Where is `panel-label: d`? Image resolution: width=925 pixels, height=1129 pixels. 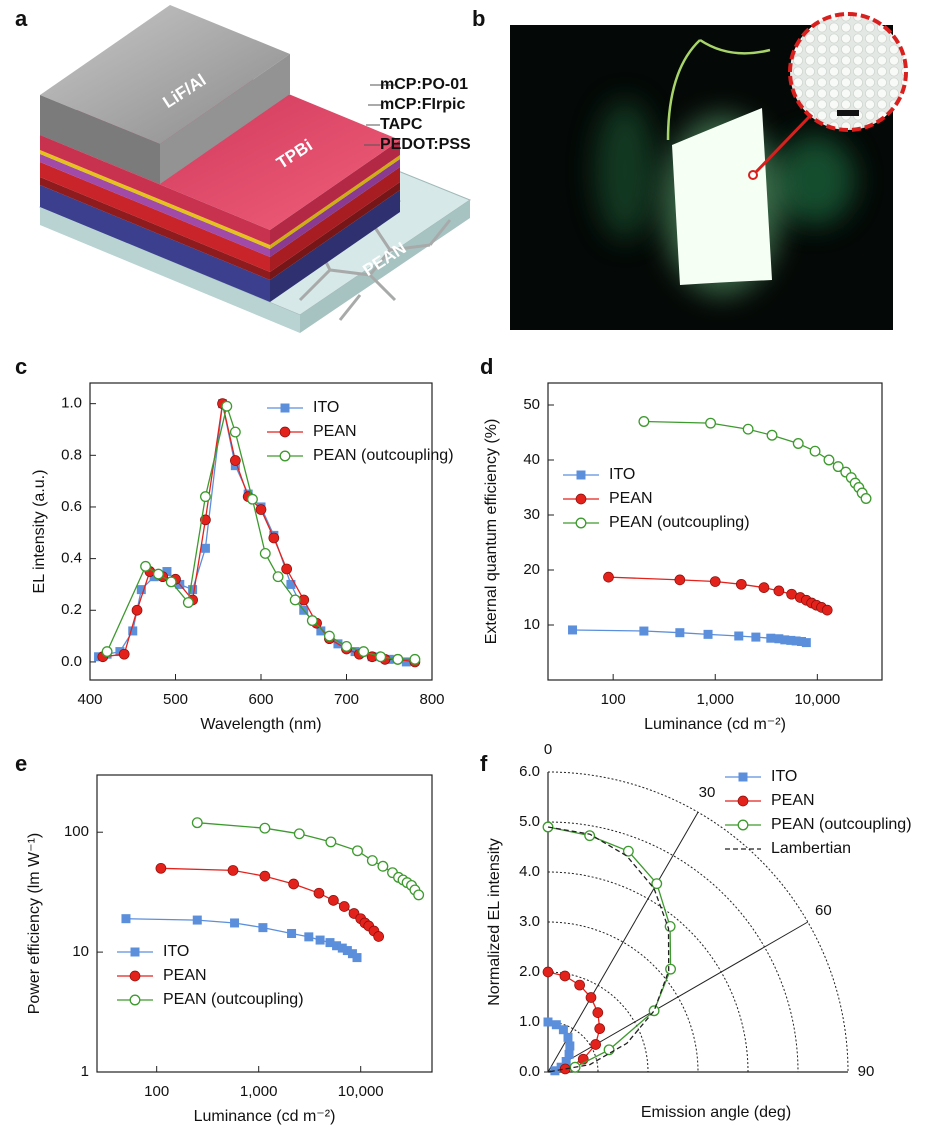
panel-label: d is located at coordinates (486, 366).